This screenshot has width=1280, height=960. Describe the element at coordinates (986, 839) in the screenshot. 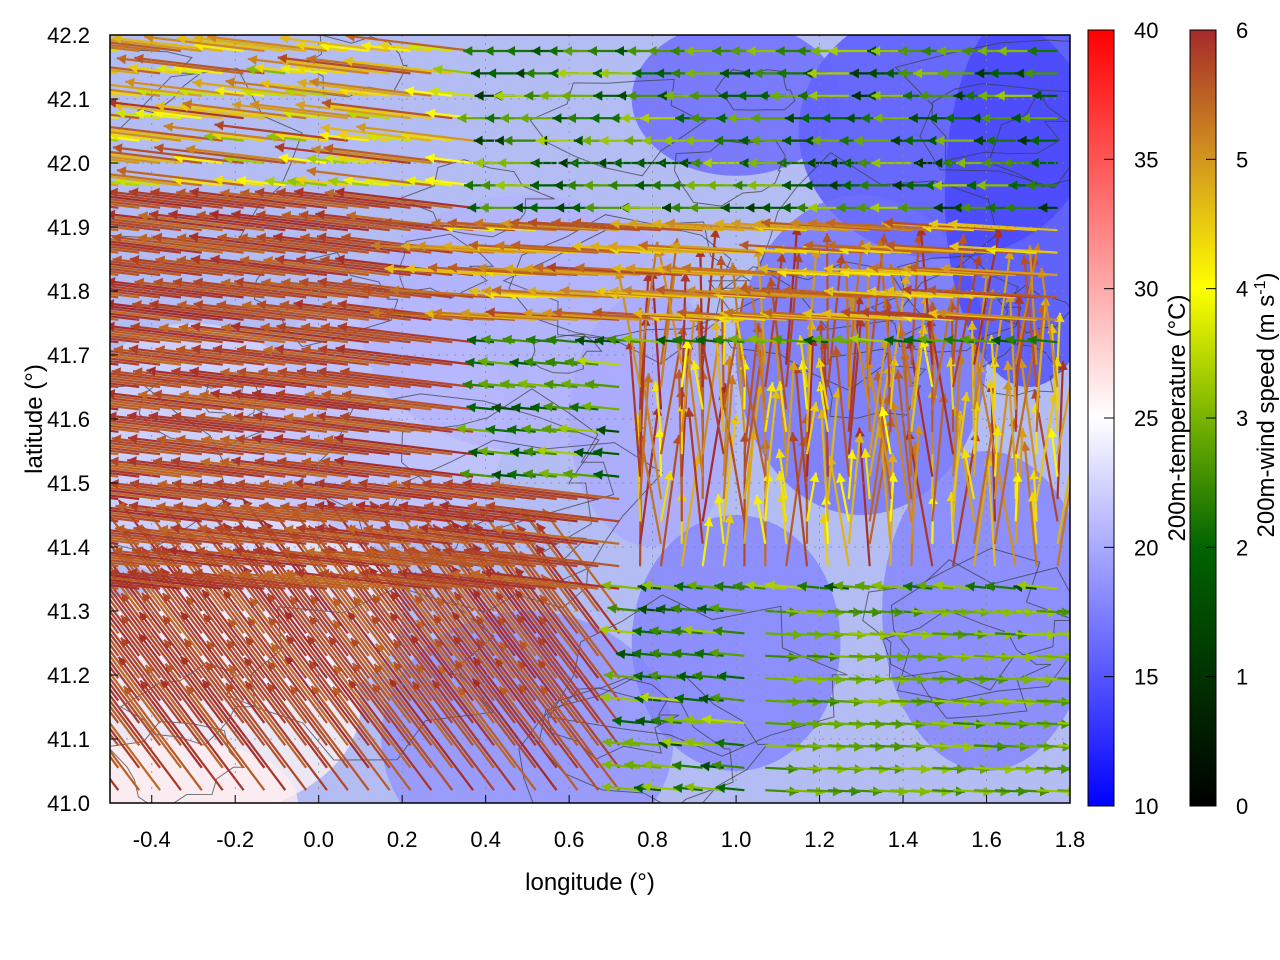

I see `x-tick-label: 1.6` at that location.